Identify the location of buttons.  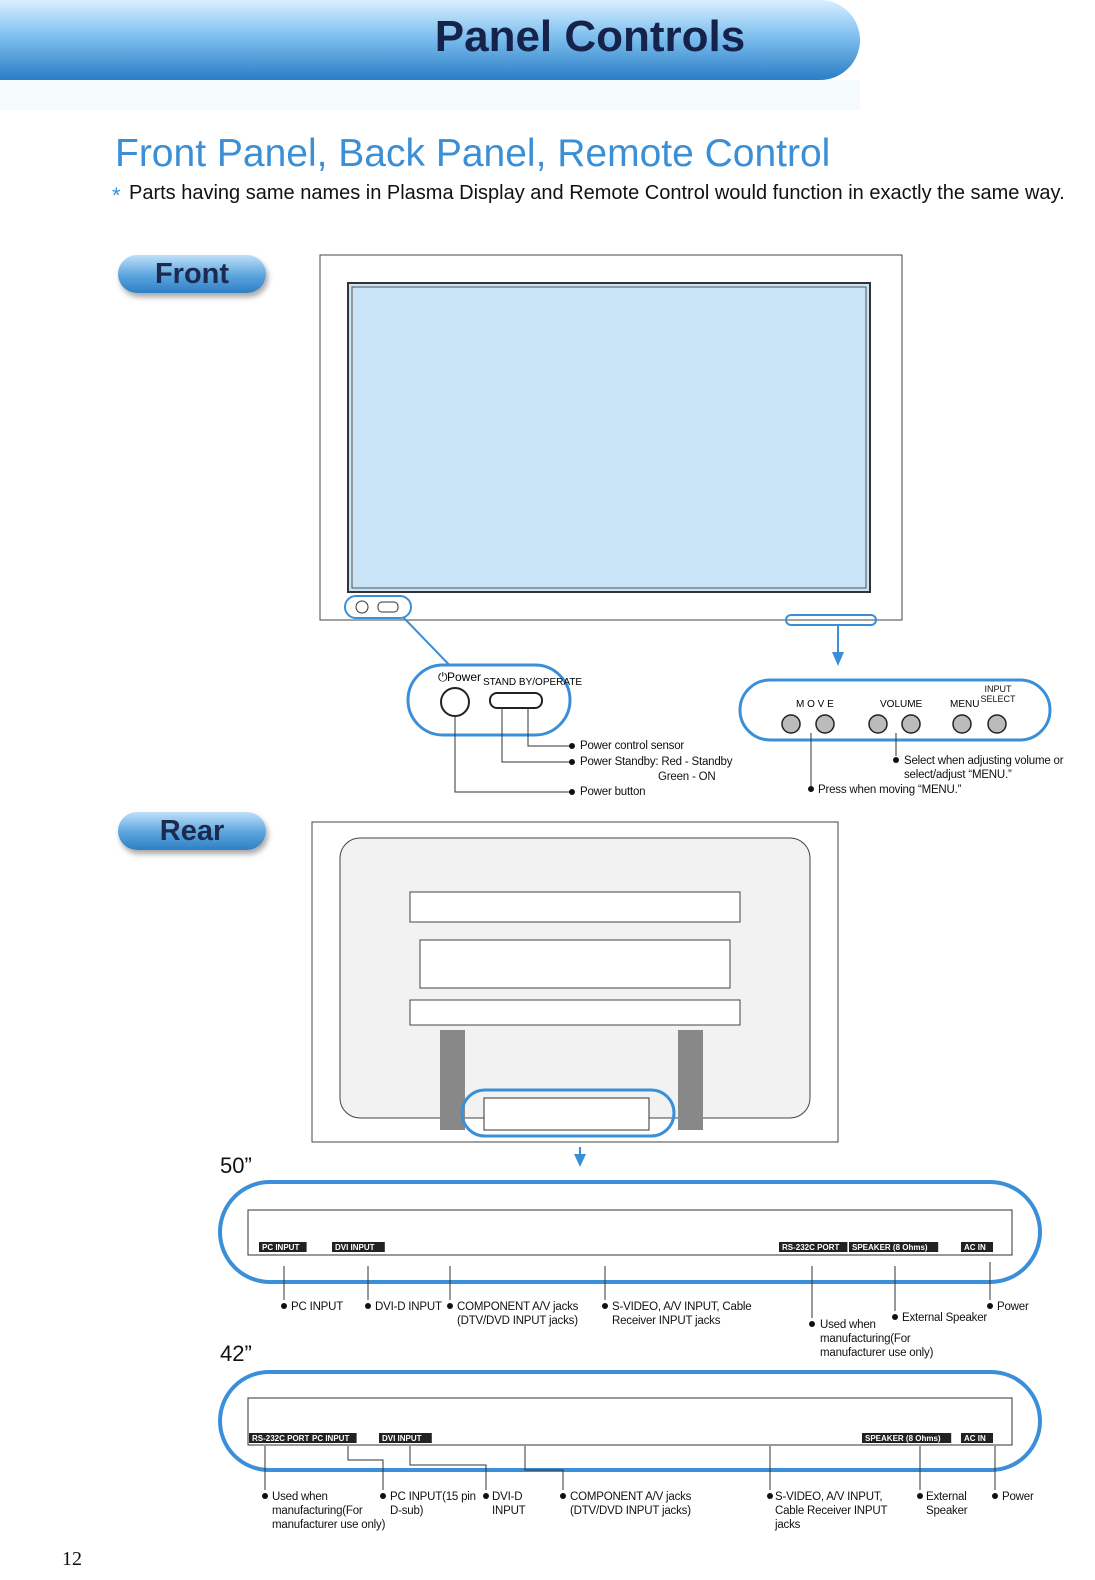
(894, 724).